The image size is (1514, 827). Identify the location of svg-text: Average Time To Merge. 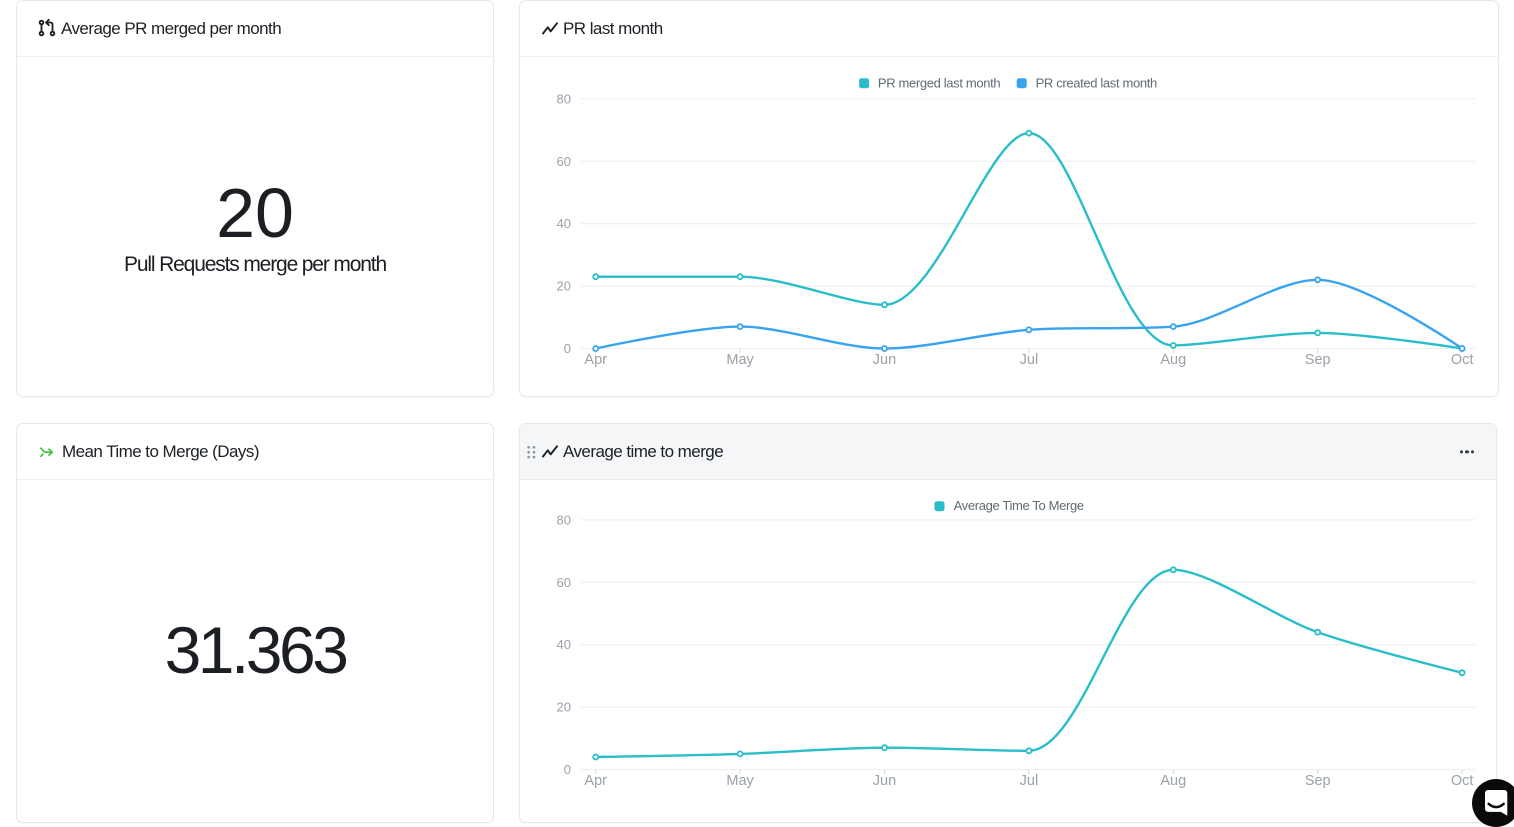
(1019, 505).